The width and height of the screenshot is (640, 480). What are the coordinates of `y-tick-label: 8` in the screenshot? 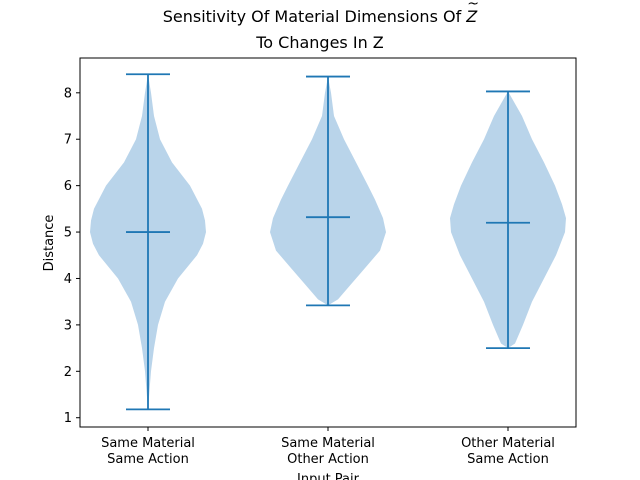 It's located at (68, 93).